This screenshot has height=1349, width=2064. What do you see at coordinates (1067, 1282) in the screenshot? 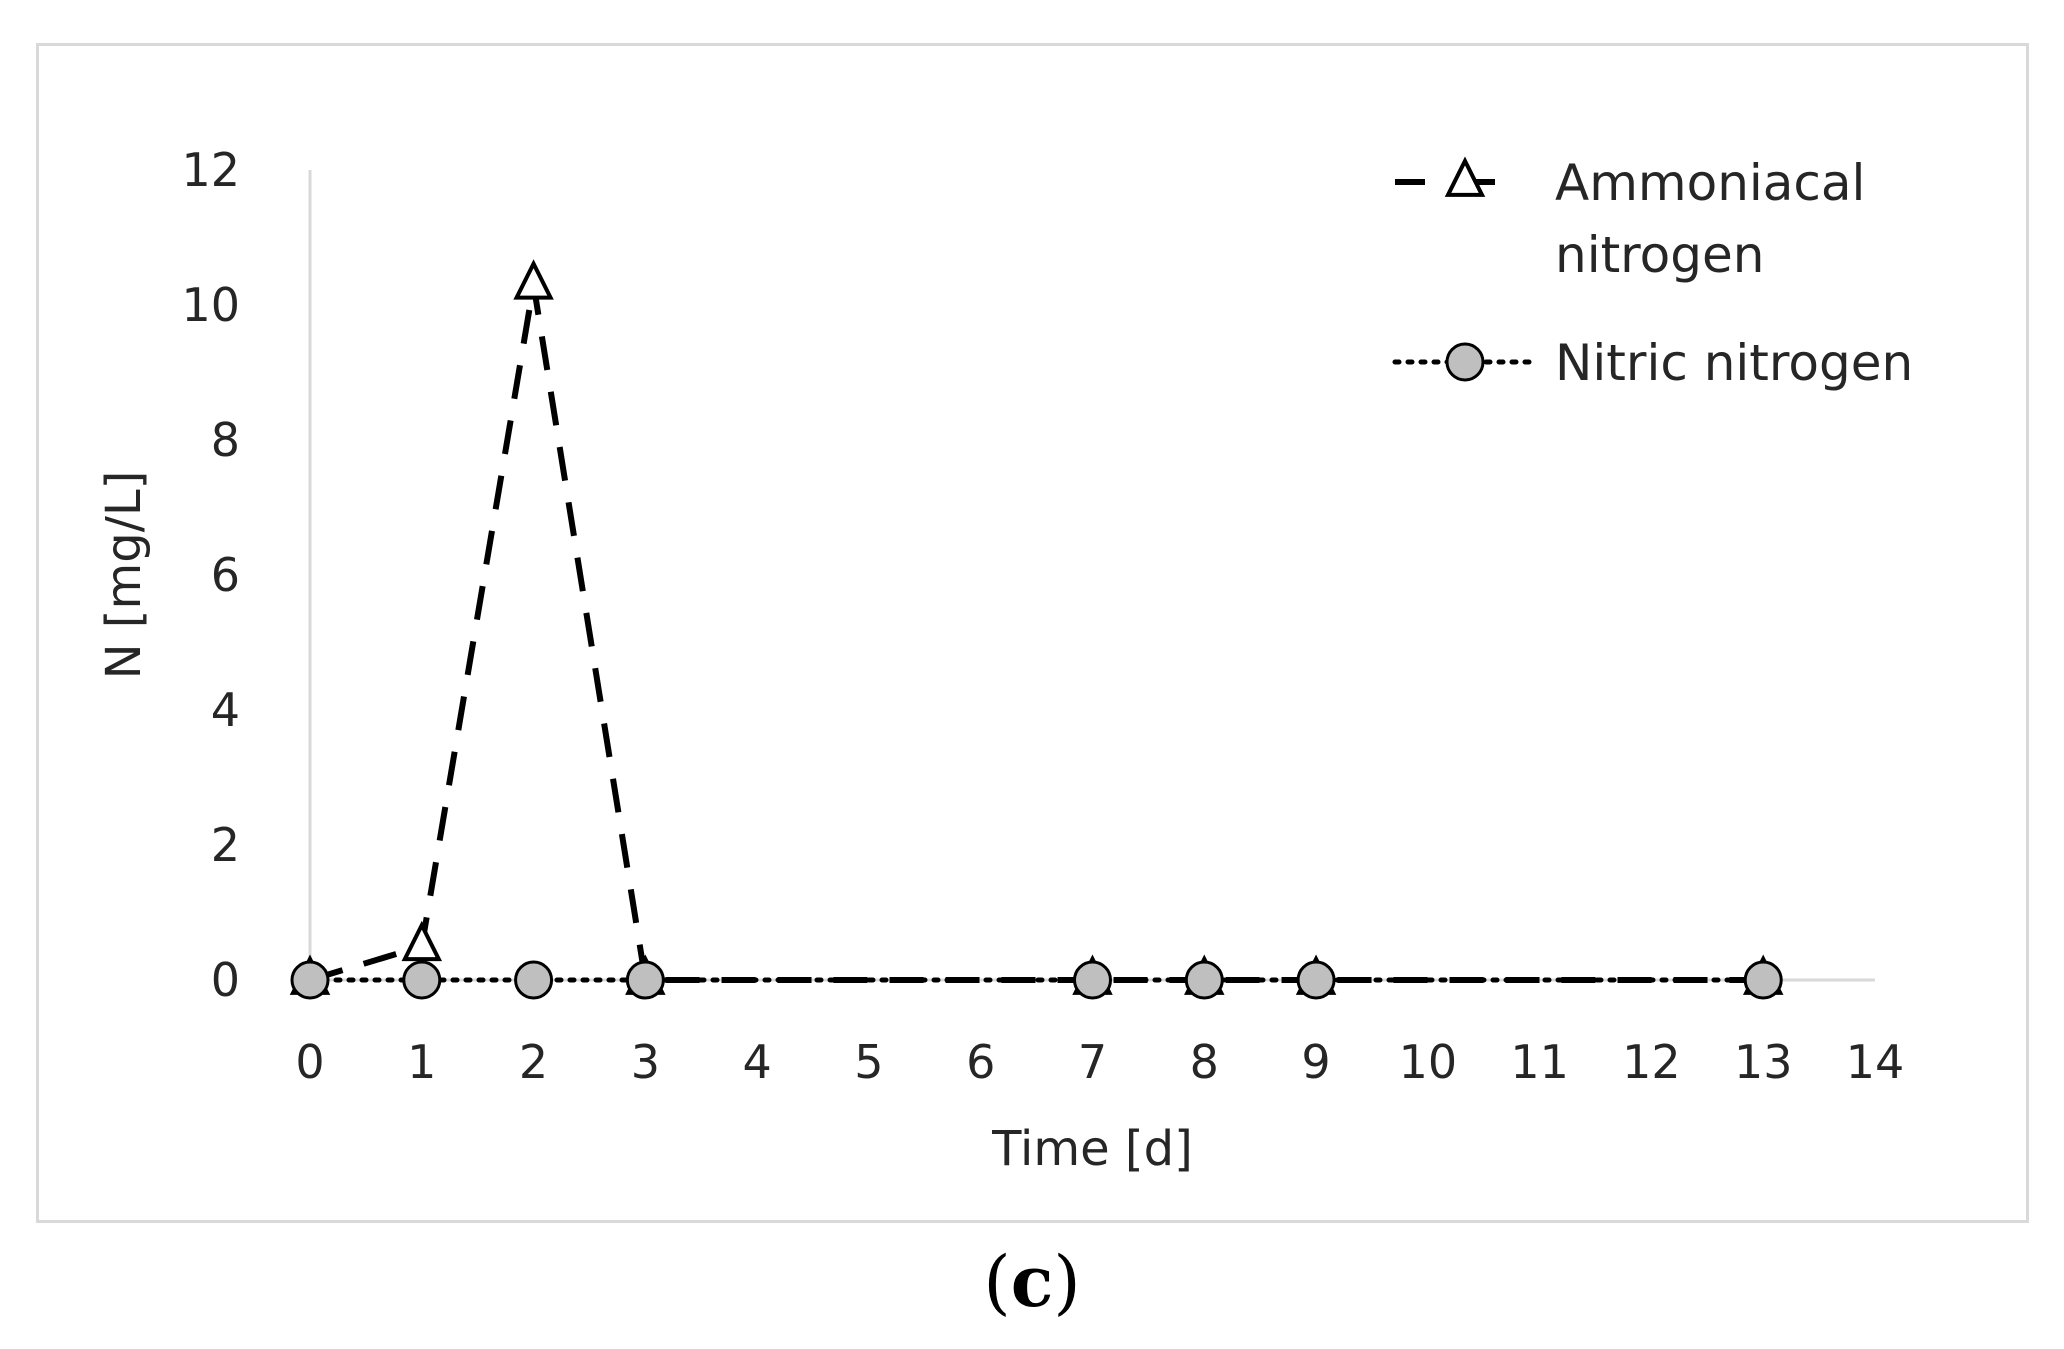
I see `caption-close: )` at bounding box center [1067, 1282].